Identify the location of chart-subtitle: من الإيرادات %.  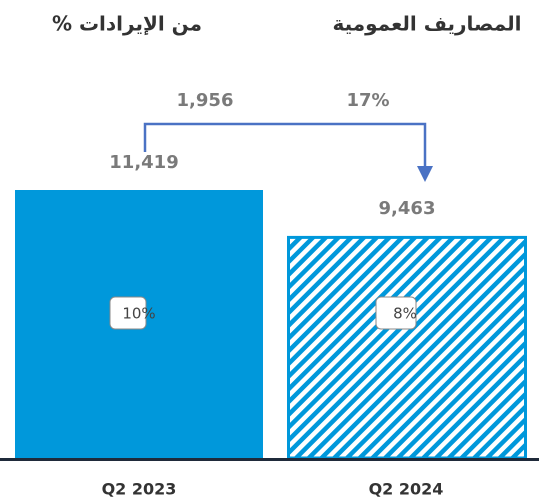
(127, 24).